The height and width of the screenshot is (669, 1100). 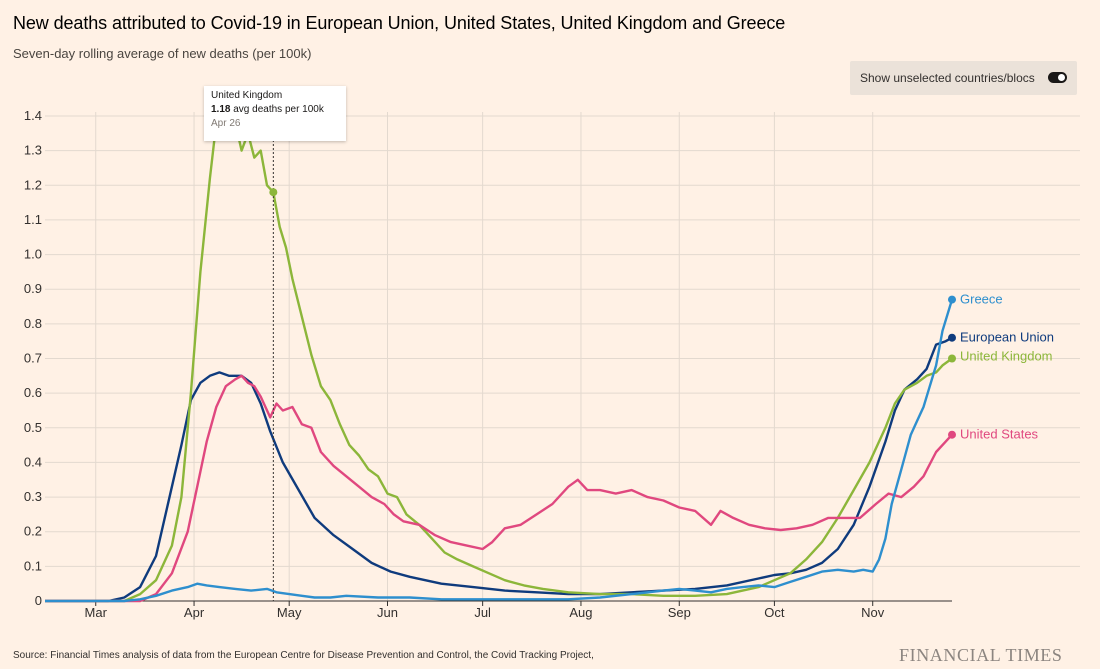 What do you see at coordinates (289, 612) in the screenshot?
I see `x-tick-label: May` at bounding box center [289, 612].